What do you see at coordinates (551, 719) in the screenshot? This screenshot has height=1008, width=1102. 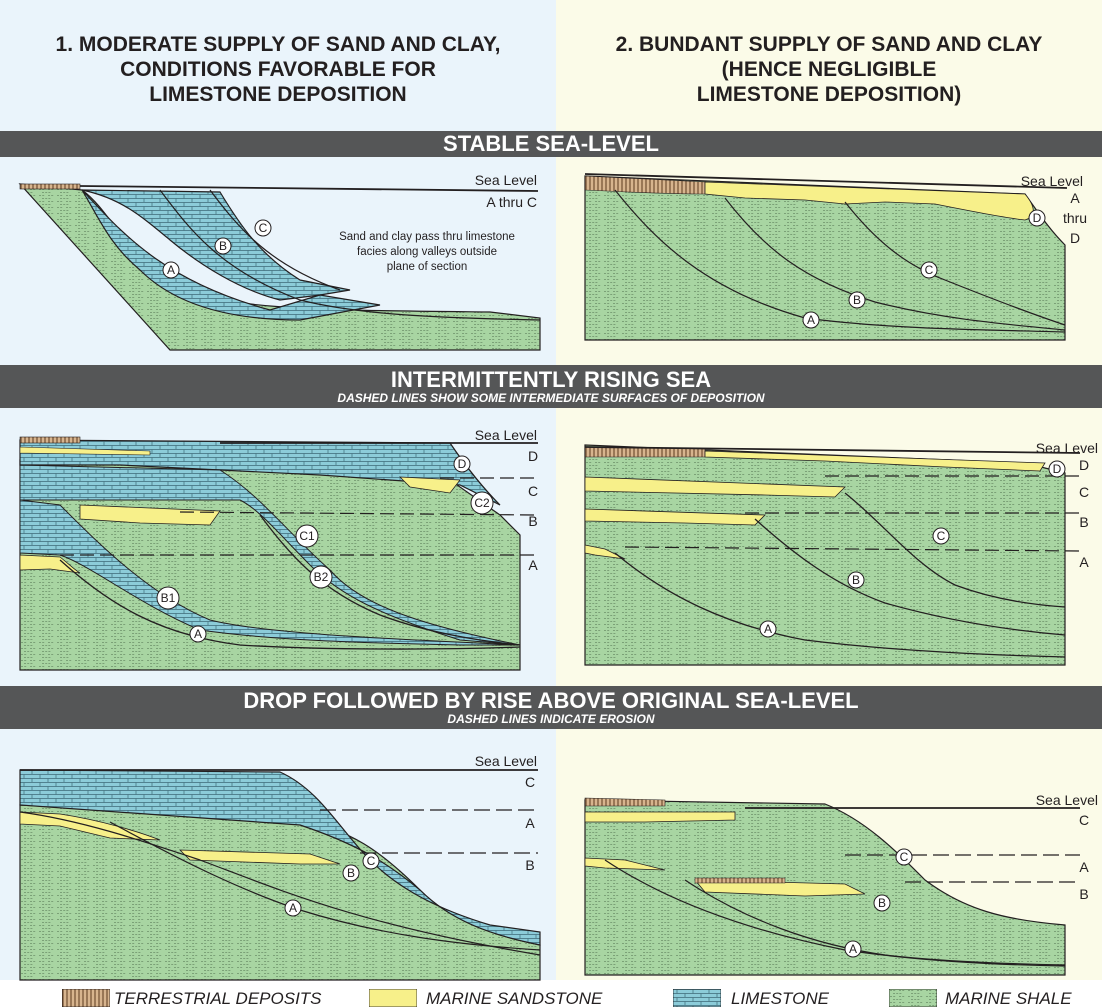 I see `band-drop-subtitle: DASHED LINES INDICATE EROSION` at bounding box center [551, 719].